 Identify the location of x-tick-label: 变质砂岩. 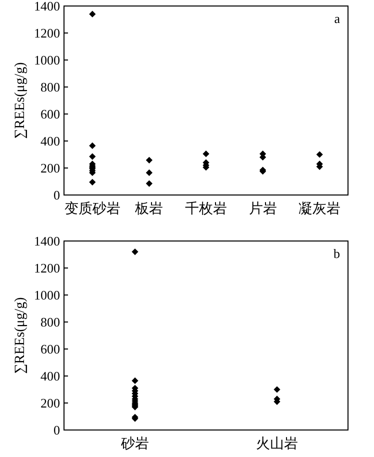
(92, 209).